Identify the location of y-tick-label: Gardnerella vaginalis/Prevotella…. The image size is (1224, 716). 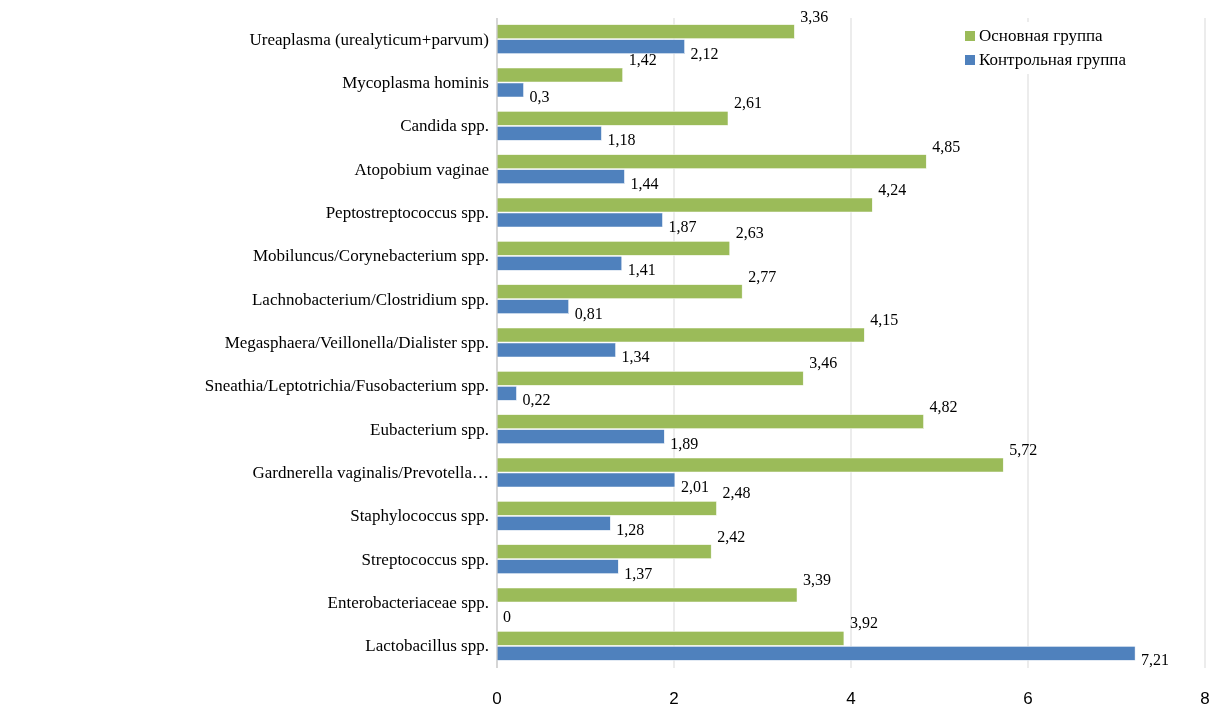
(370, 472).